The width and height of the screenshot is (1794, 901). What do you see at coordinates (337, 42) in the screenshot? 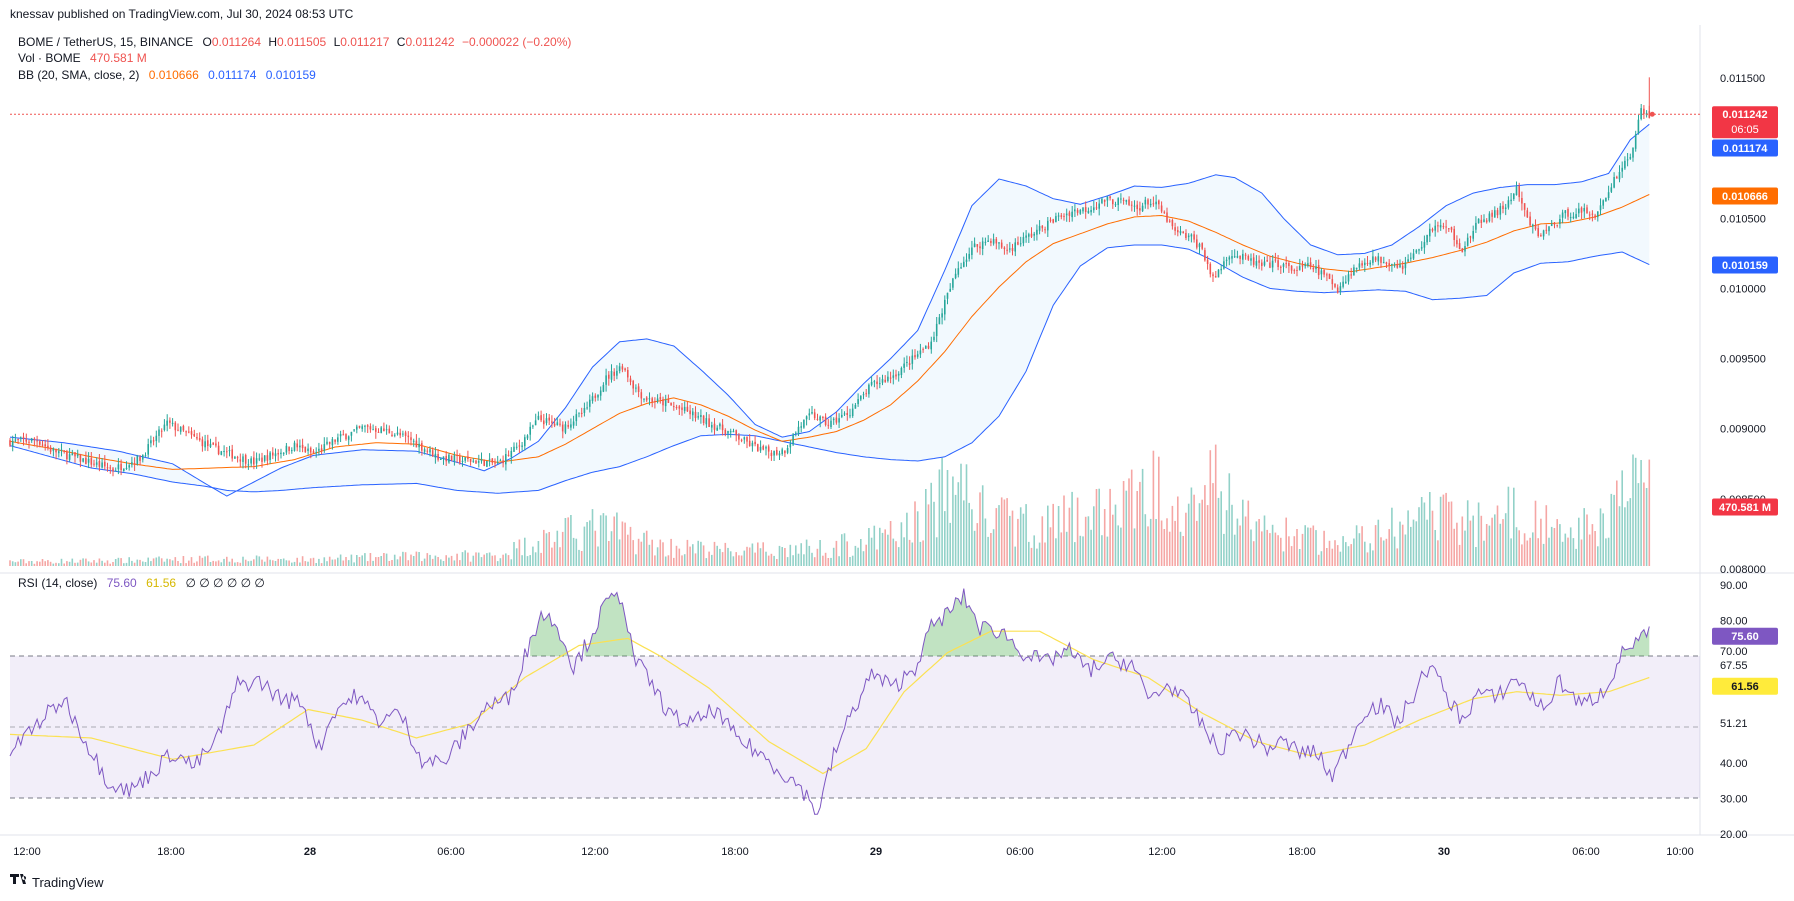
I see `low-label: L` at bounding box center [337, 42].